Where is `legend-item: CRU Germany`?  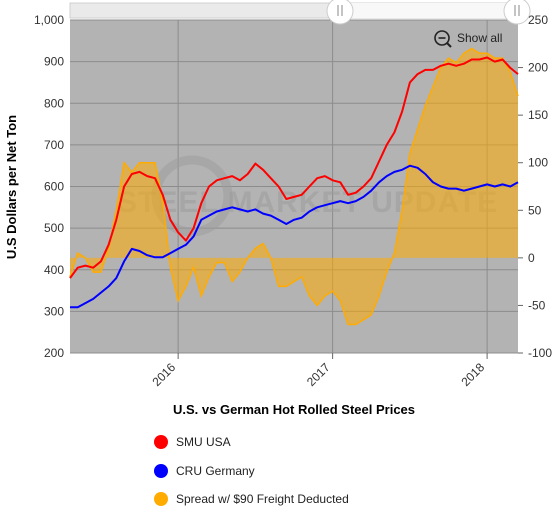
legend-item: CRU Germany is located at coordinates (204, 471).